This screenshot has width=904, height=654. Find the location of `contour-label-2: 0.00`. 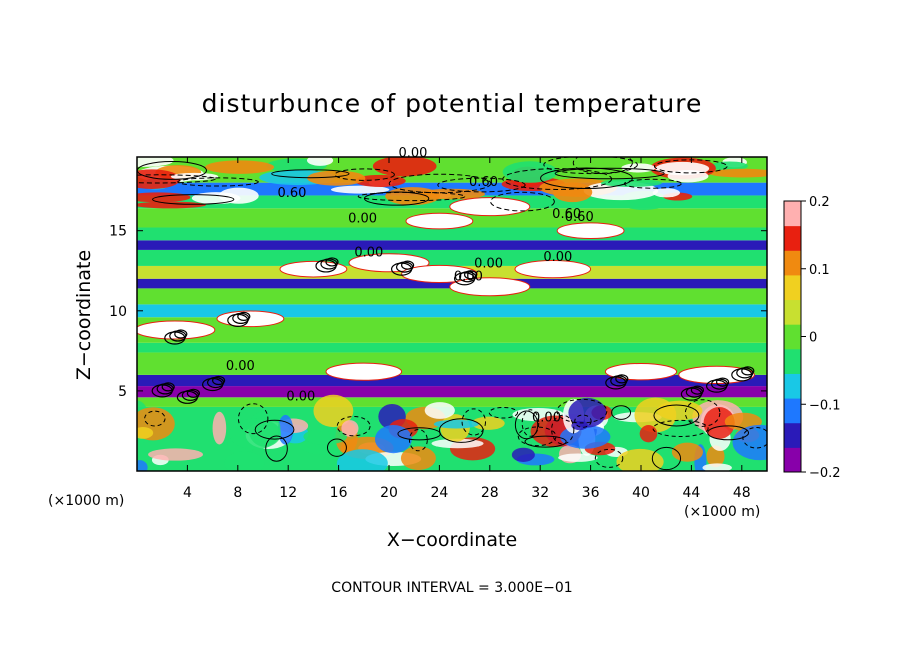

contour-label-2: 0.00 is located at coordinates (362, 219).